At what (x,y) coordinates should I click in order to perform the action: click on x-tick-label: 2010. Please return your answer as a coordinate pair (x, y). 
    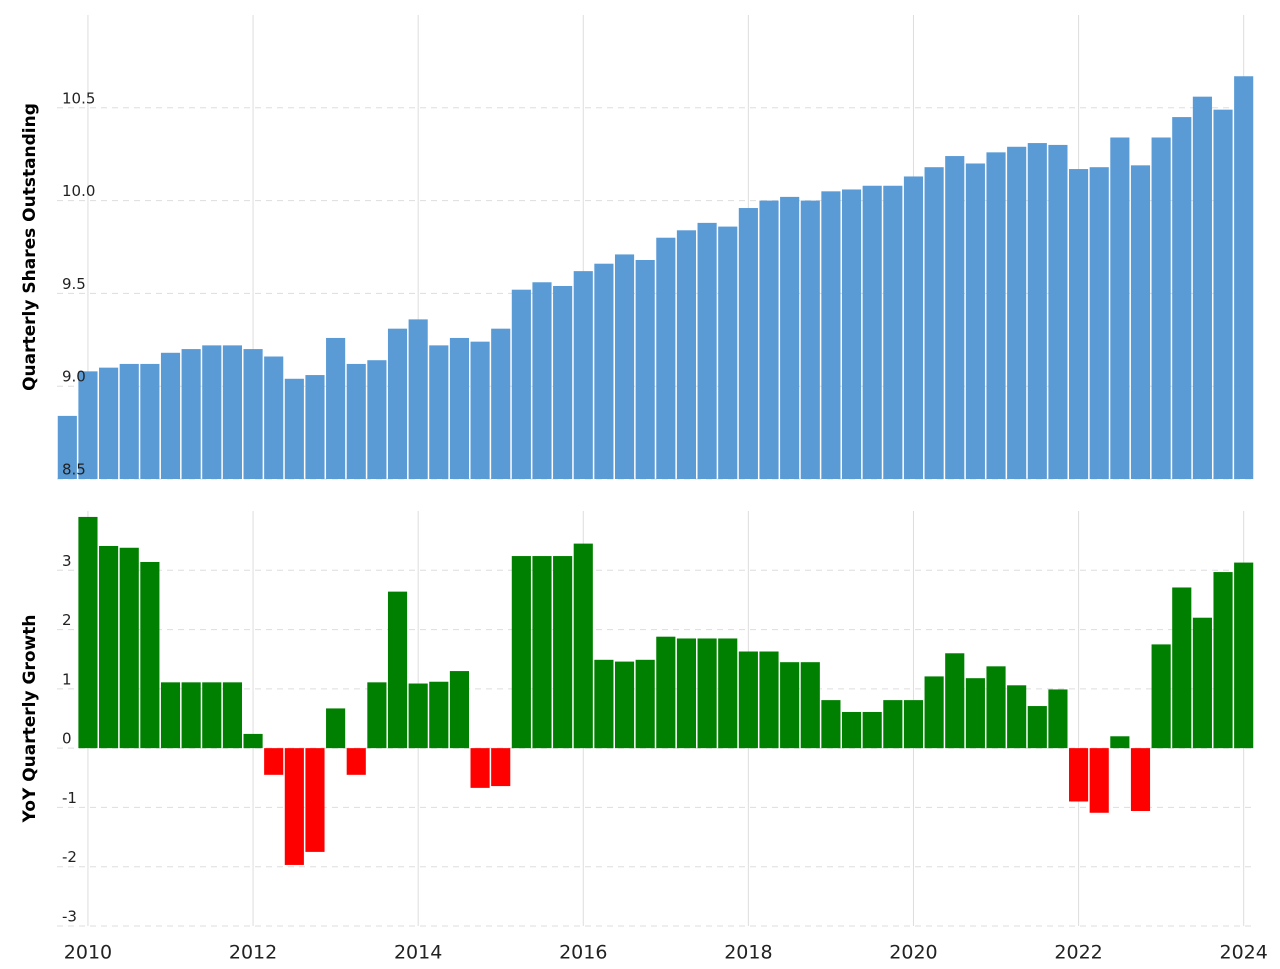
    Looking at the image, I should click on (88, 953).